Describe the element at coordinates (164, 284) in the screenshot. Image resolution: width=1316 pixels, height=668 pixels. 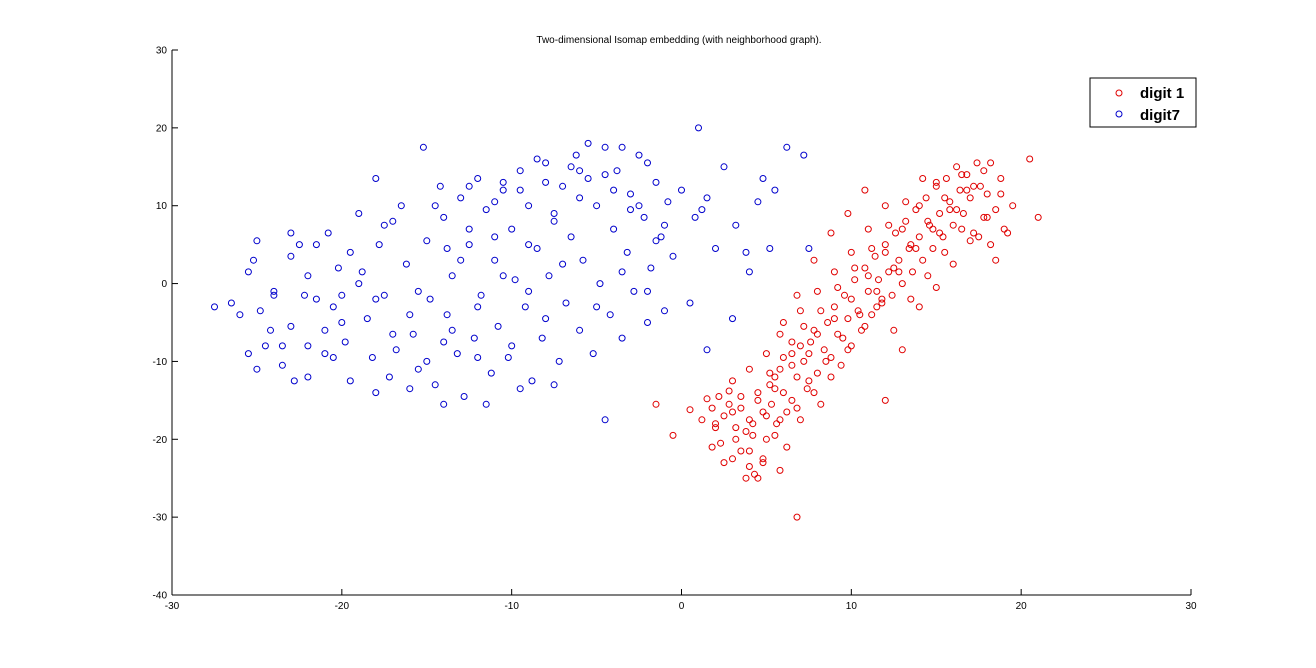
I see `y-tick-label: 0` at that location.